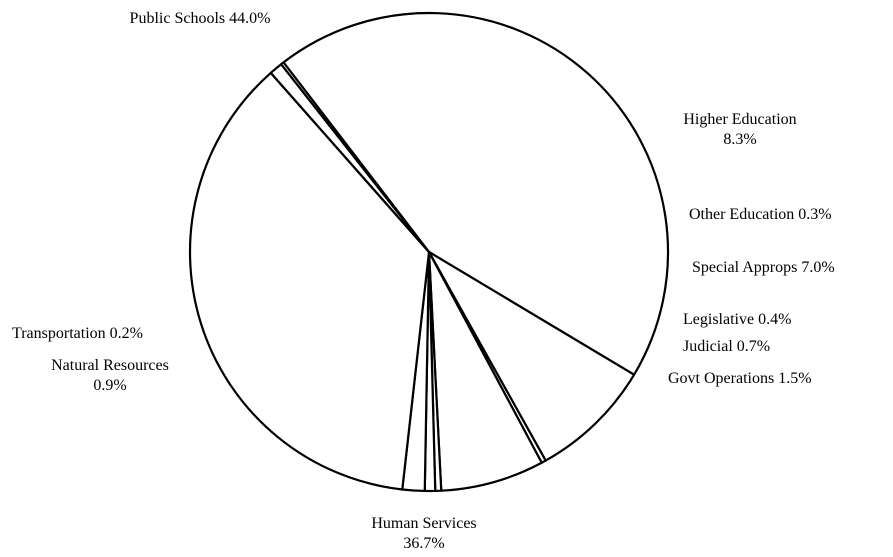 The height and width of the screenshot is (557, 893). I want to click on data-label-special-approps: Special Approps 7.0%, so click(763, 267).